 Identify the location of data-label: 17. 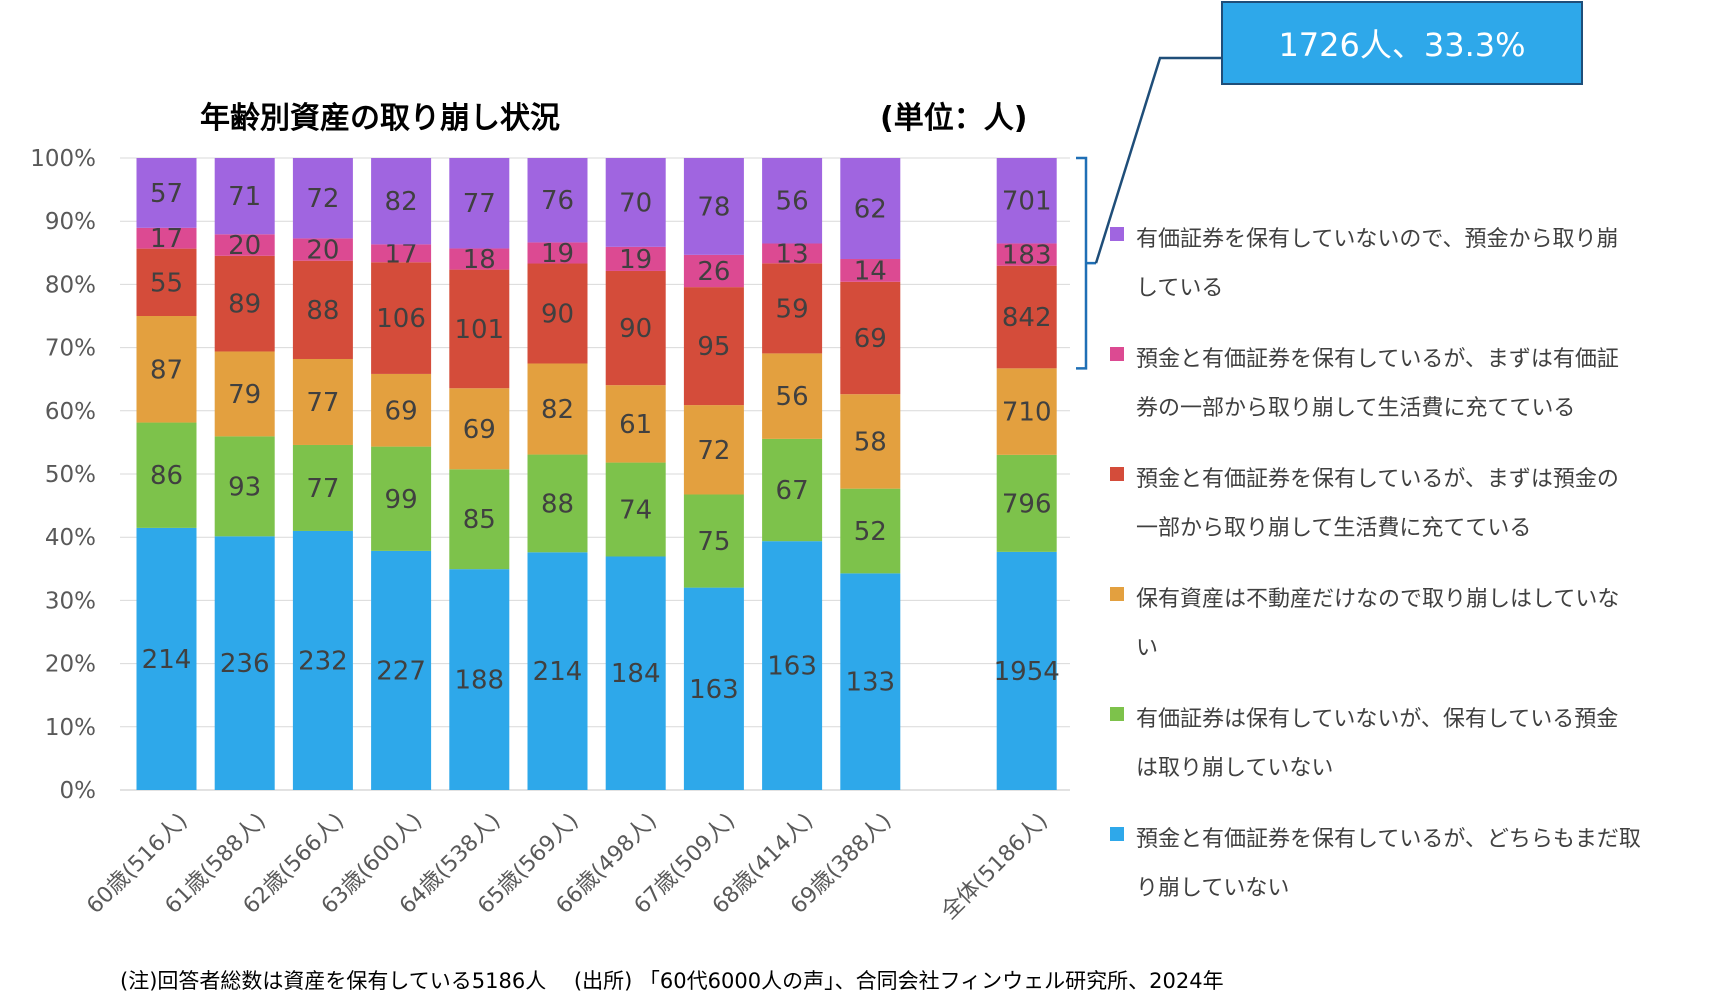
(166, 239).